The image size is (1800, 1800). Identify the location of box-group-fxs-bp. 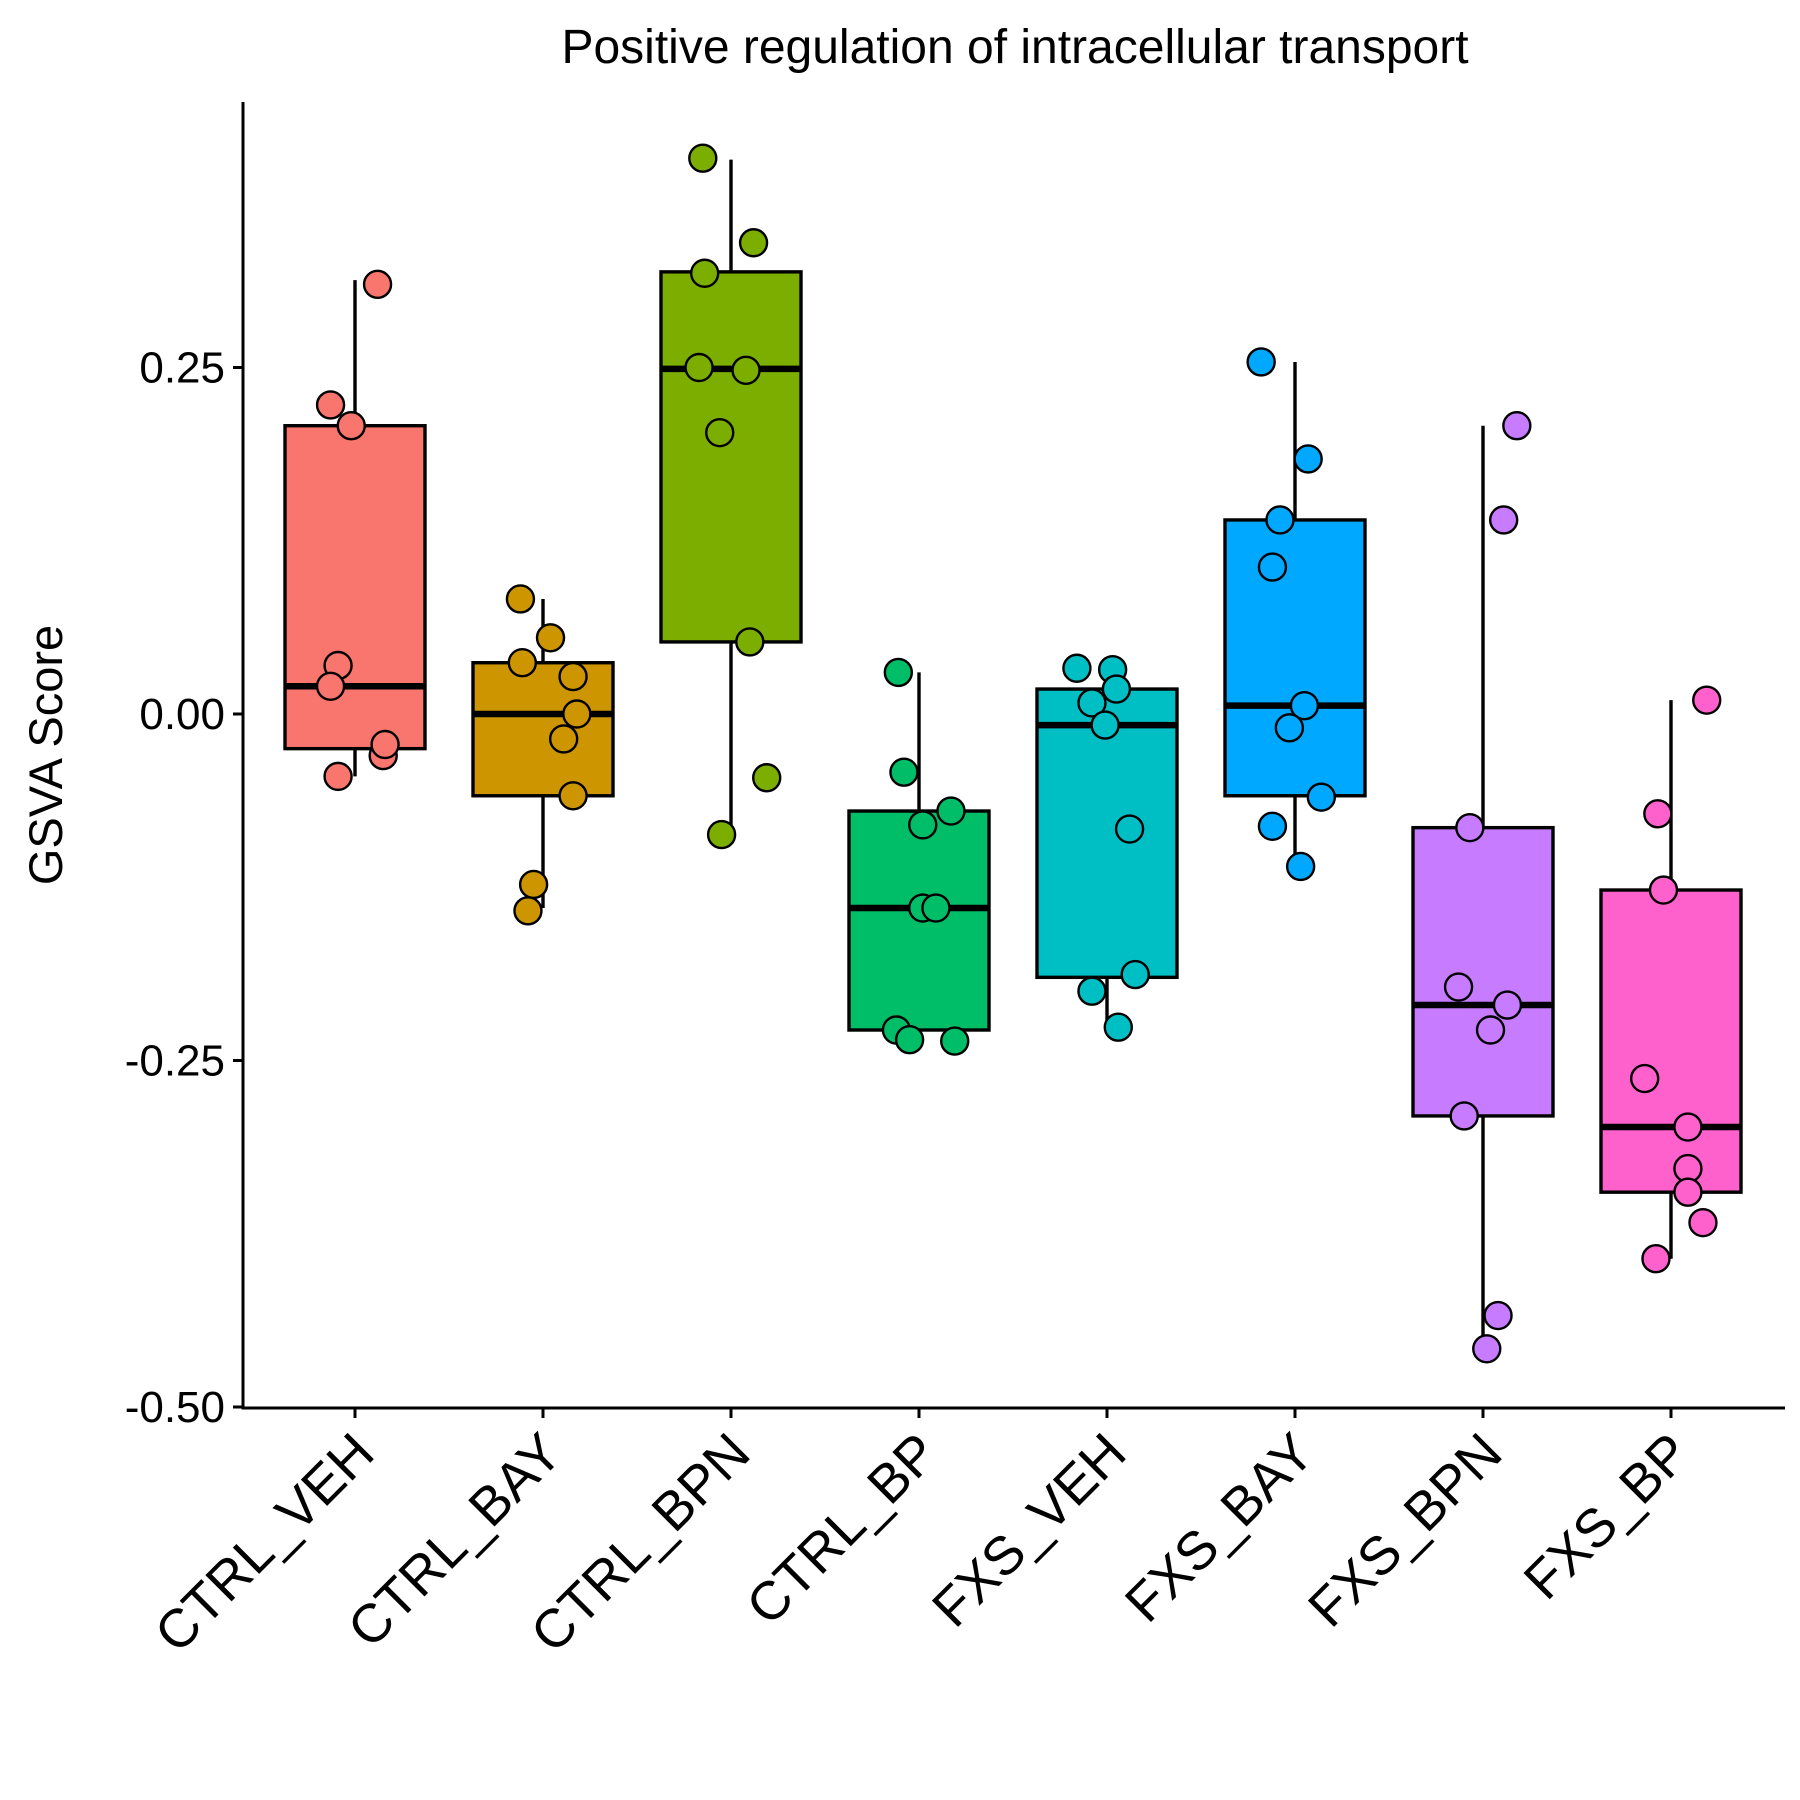
(1671, 979).